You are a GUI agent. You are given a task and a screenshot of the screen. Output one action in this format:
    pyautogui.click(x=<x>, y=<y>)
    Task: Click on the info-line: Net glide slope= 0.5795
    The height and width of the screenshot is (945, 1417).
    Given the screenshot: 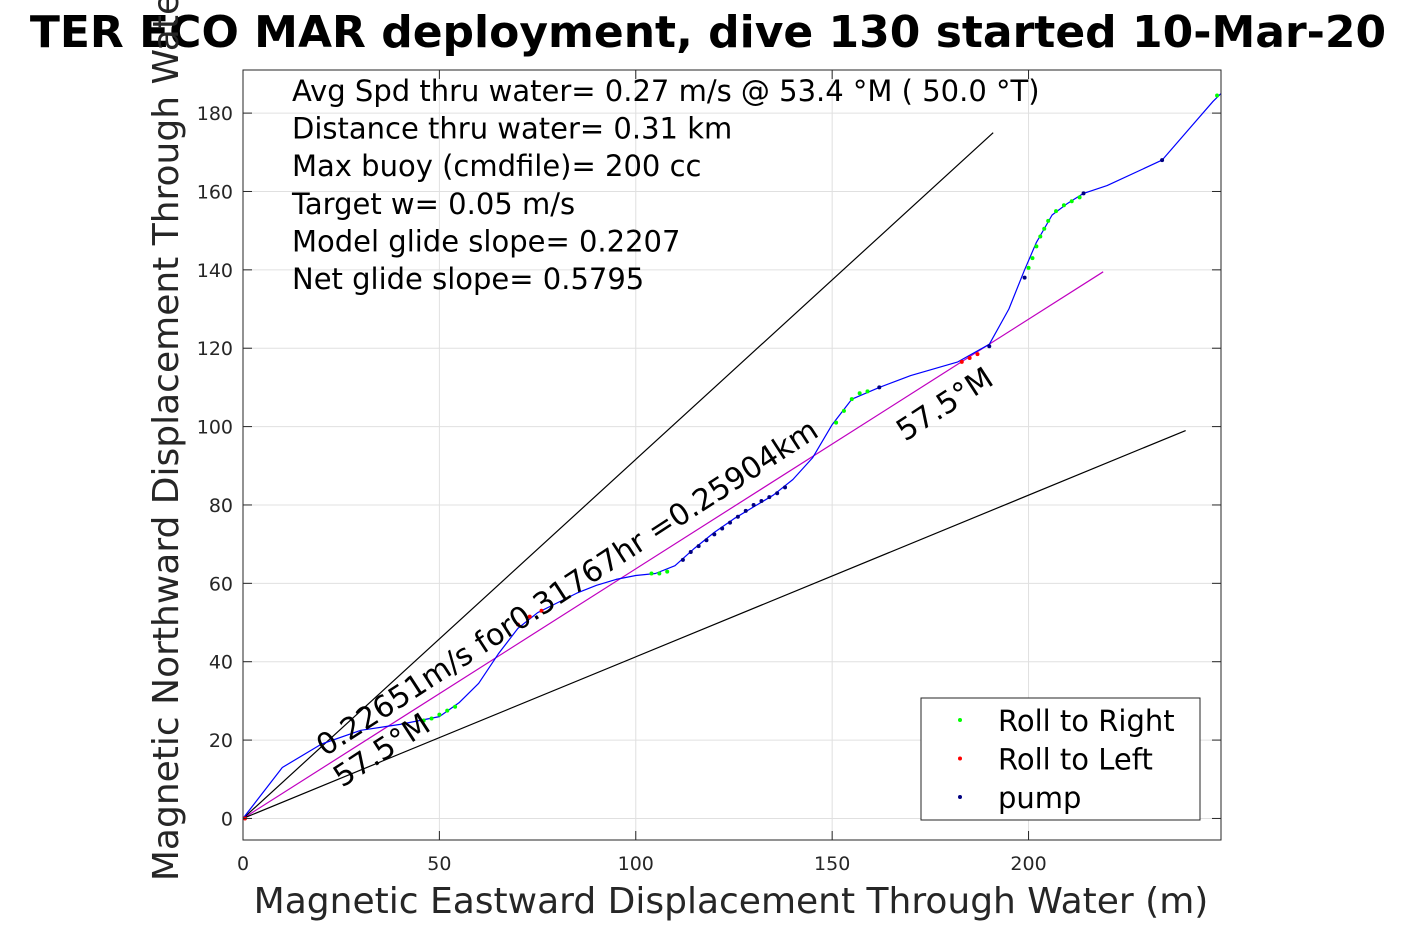 What is the action you would take?
    pyautogui.click(x=468, y=279)
    